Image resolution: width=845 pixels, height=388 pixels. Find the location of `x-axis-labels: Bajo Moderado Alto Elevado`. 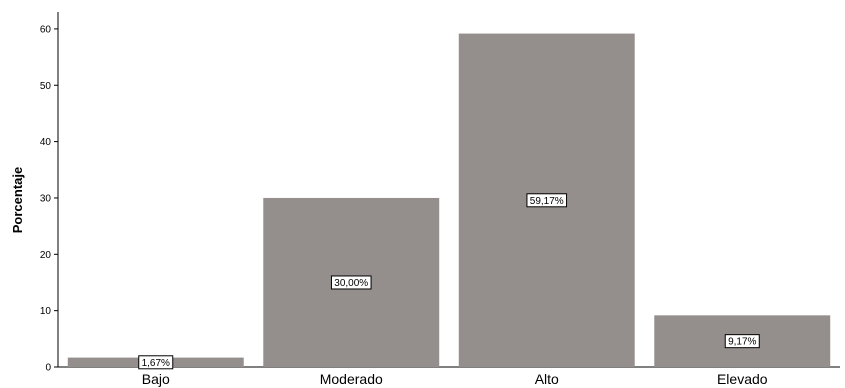

x-axis-labels: Bajo Moderado Alto Elevado is located at coordinates (455, 379).